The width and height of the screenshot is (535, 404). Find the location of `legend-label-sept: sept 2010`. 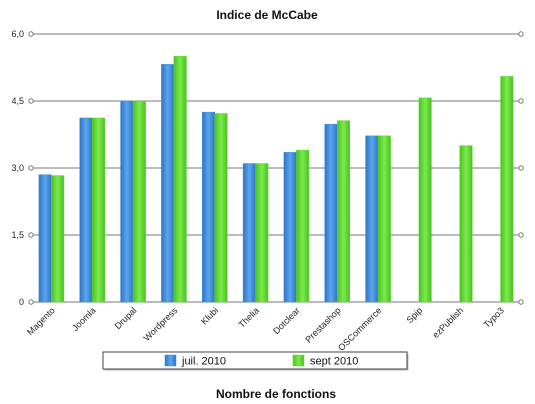

legend-label-sept: sept 2010 is located at coordinates (334, 362).